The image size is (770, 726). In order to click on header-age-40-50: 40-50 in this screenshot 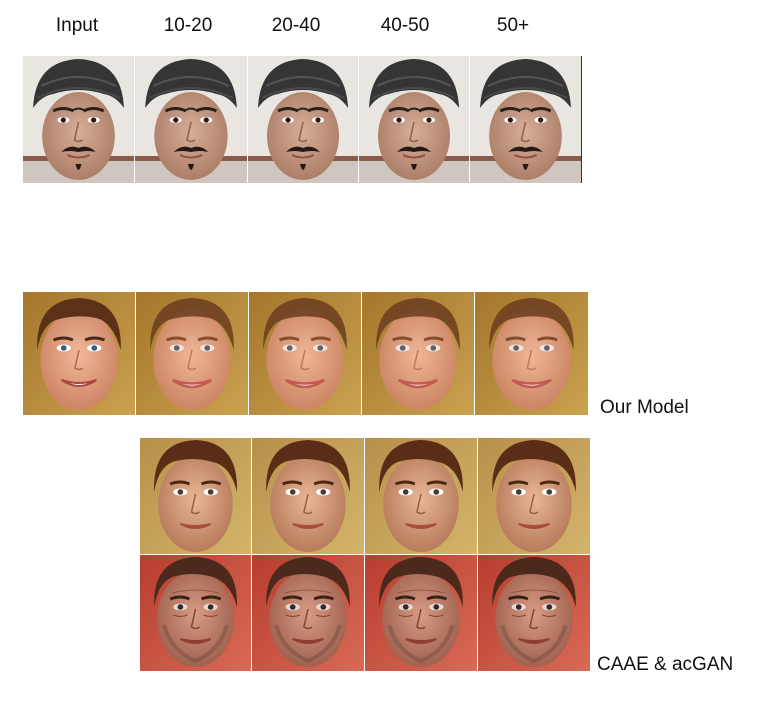, I will do `click(405, 25)`.